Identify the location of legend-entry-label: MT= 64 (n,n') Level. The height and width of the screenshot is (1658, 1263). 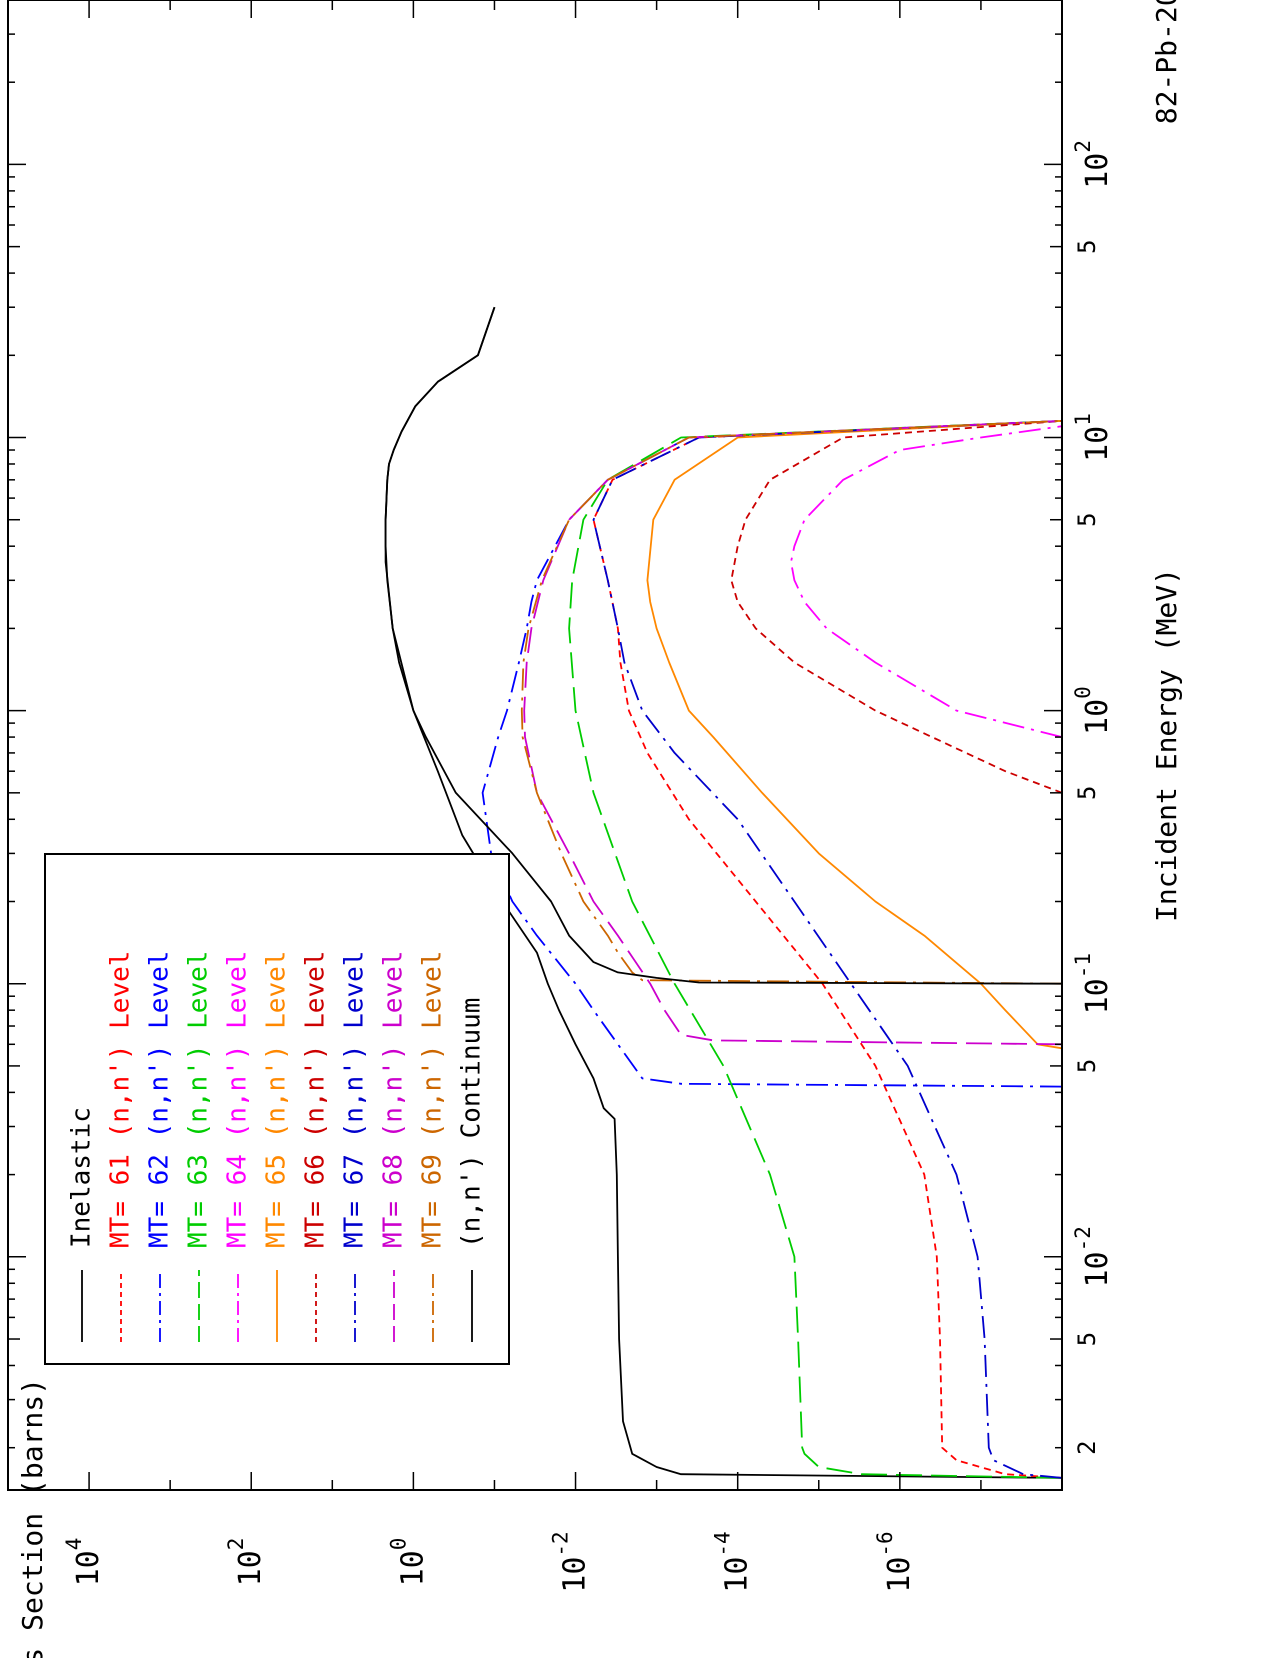
(238, 1099).